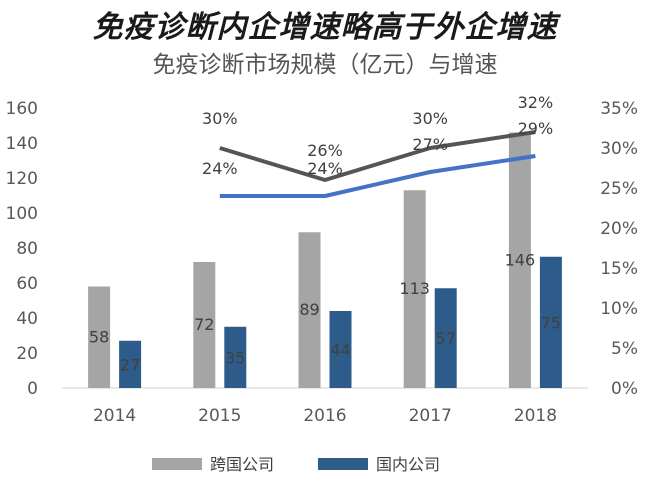  What do you see at coordinates (22, 179) in the screenshot?
I see `y-tick-label: 120` at bounding box center [22, 179].